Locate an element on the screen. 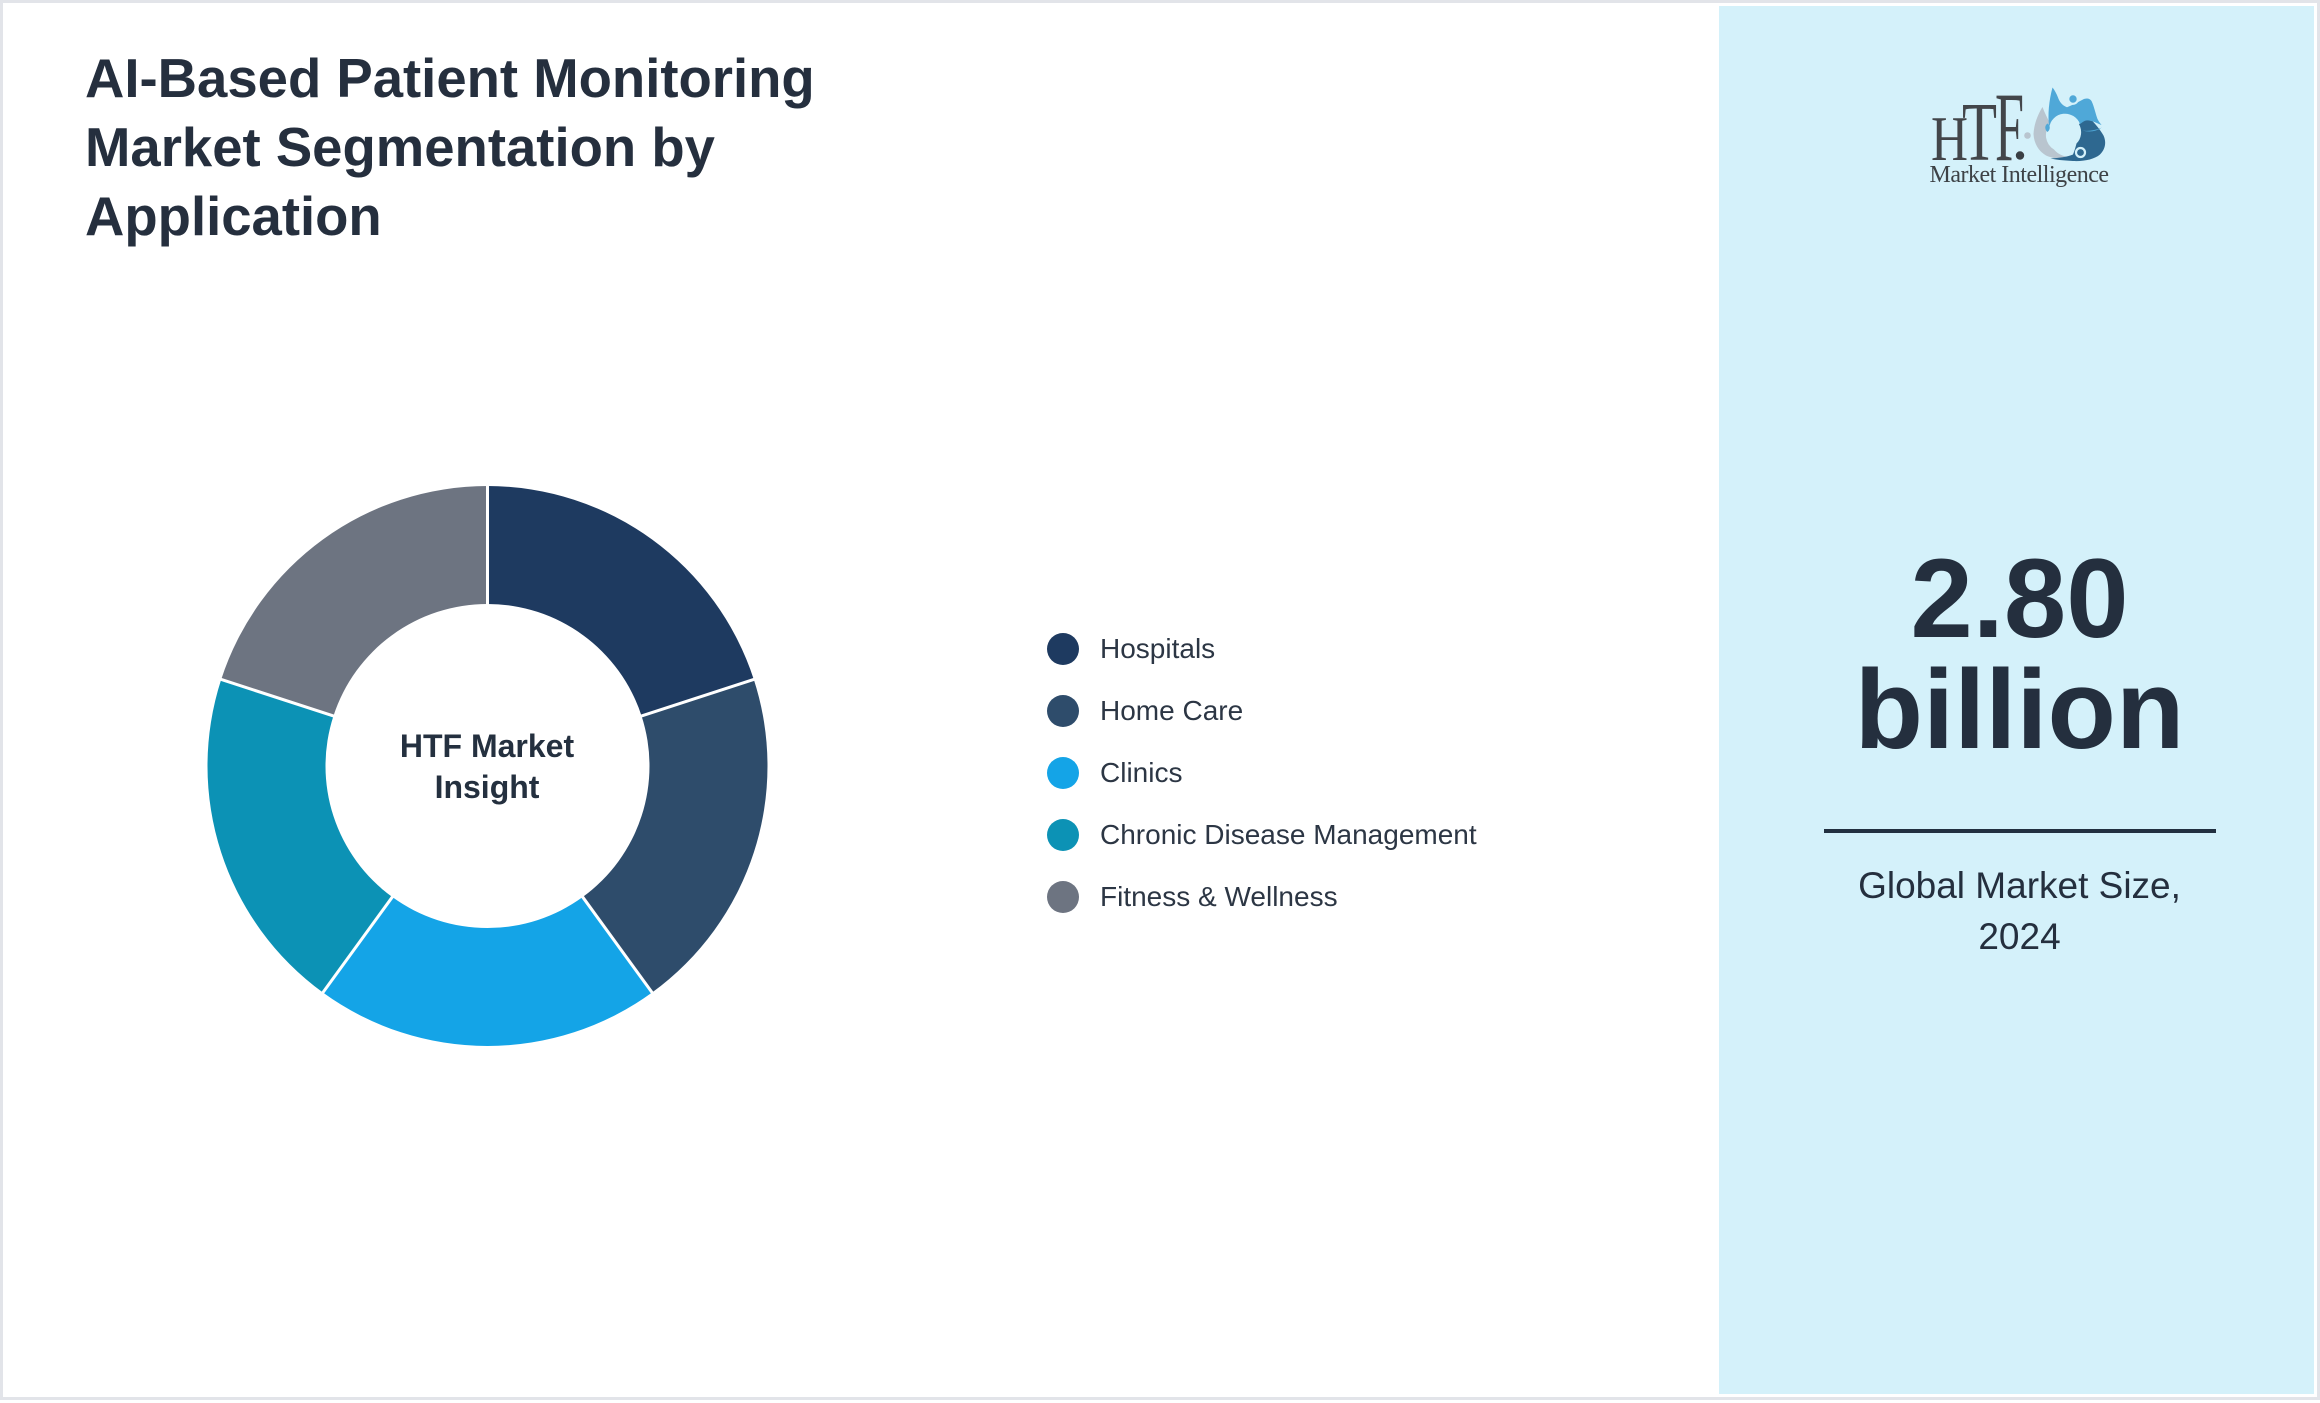 This screenshot has height=1403, width=2320. svg-text: H is located at coordinates (1949, 138).